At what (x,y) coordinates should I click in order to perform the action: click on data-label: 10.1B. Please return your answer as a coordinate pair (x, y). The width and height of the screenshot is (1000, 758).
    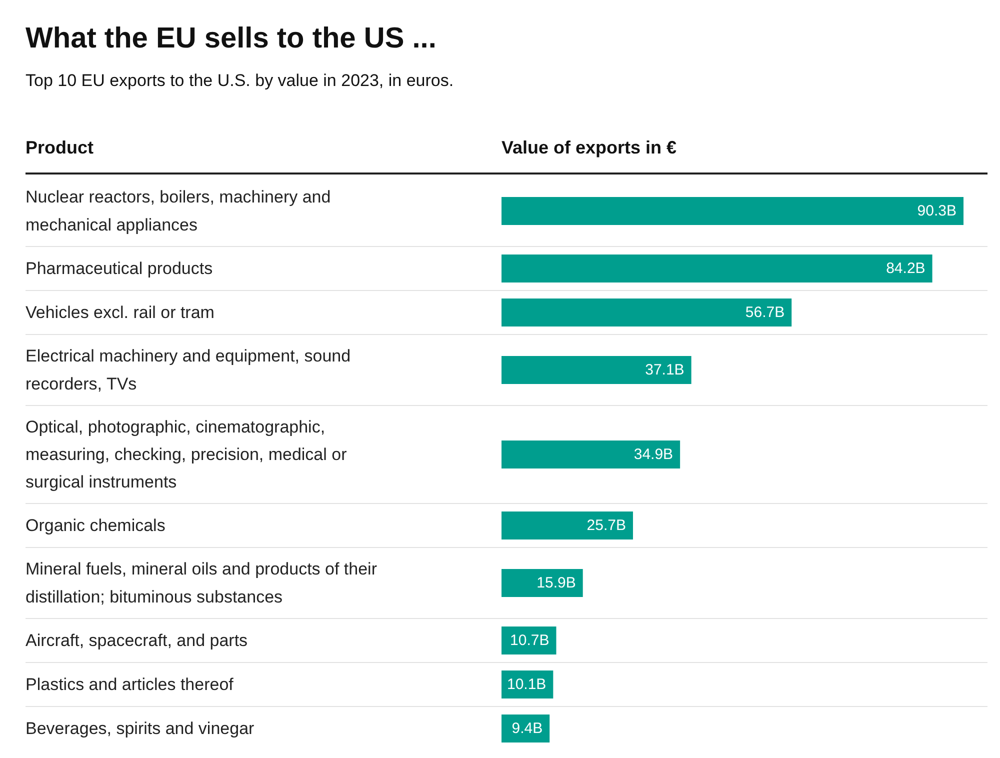
    Looking at the image, I should click on (526, 684).